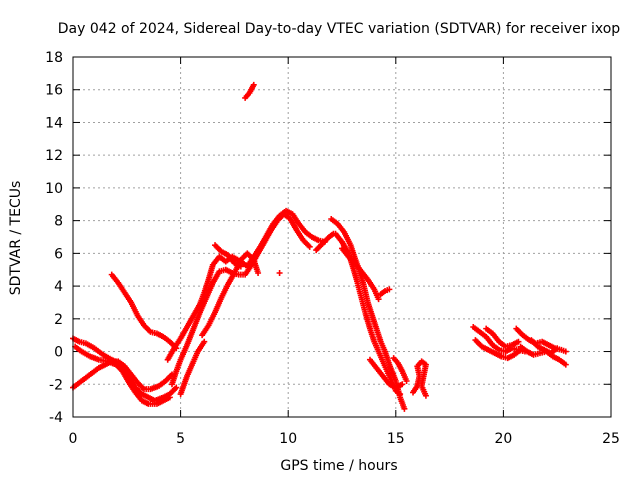 This screenshot has width=640, height=480. What do you see at coordinates (58, 222) in the screenshot?
I see `y-tick-label: 8` at bounding box center [58, 222].